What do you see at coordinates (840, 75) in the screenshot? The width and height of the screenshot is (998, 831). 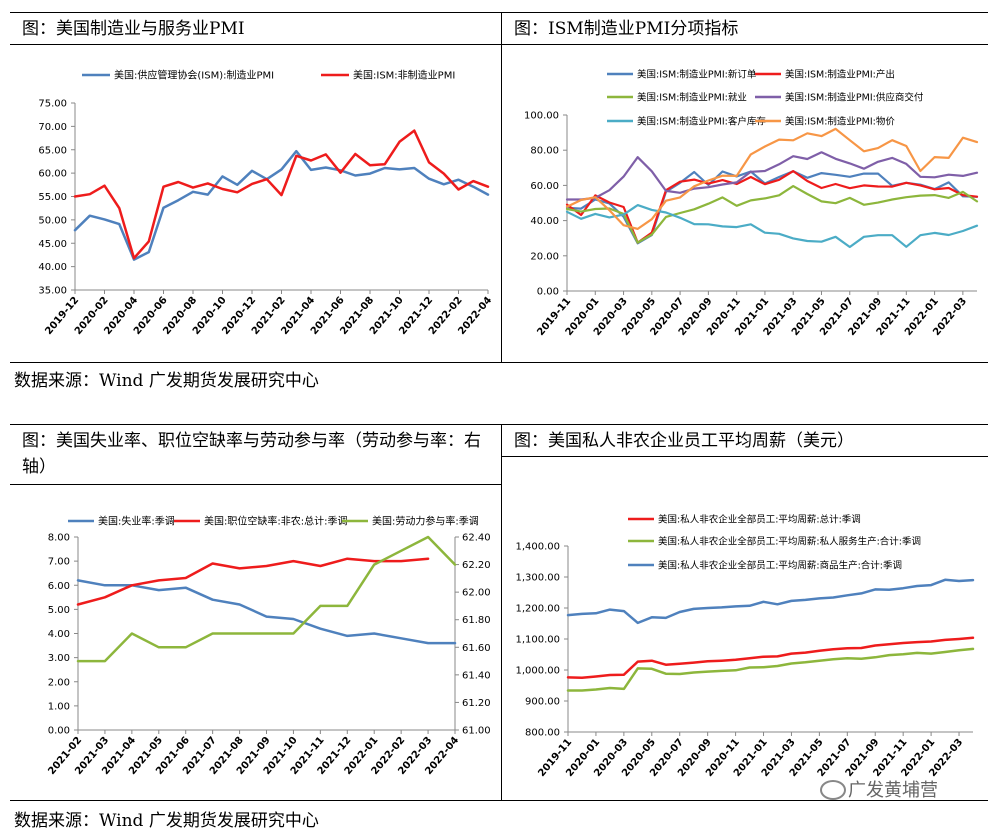 I see `legend-label: 美国:ISM:制造业PMI:产出` at bounding box center [840, 75].